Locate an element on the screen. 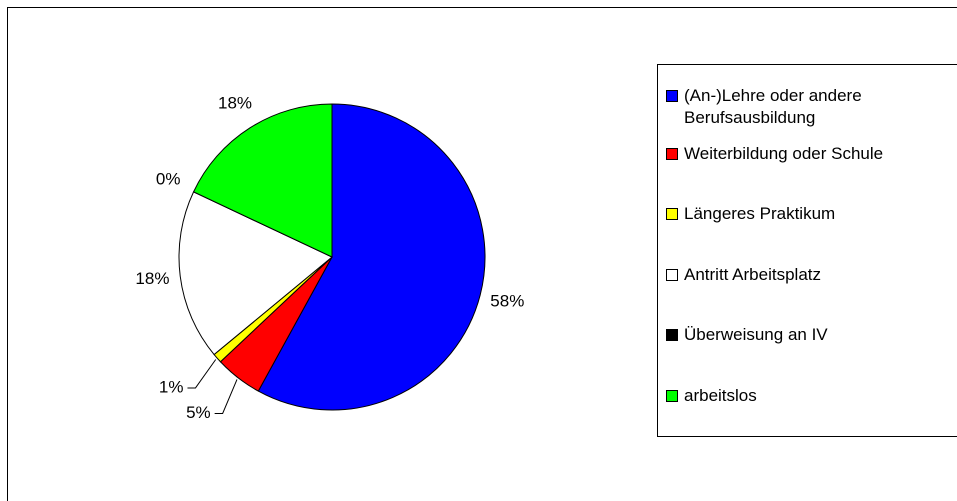 This screenshot has width=957, height=501. data-label: 1% is located at coordinates (171, 386).